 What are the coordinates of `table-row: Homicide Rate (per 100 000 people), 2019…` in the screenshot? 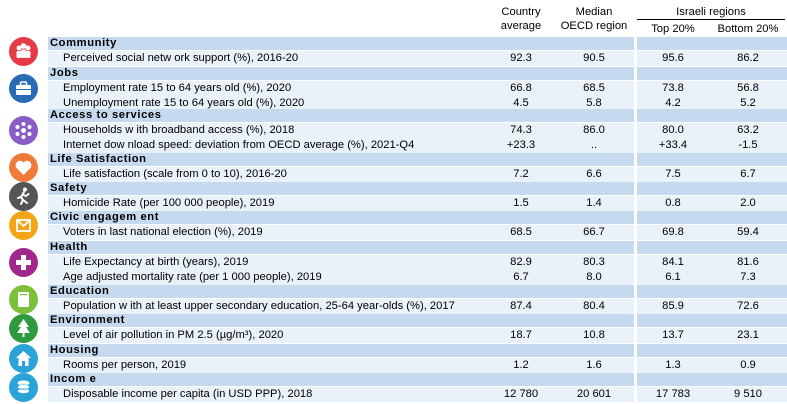 It's located at (417, 203).